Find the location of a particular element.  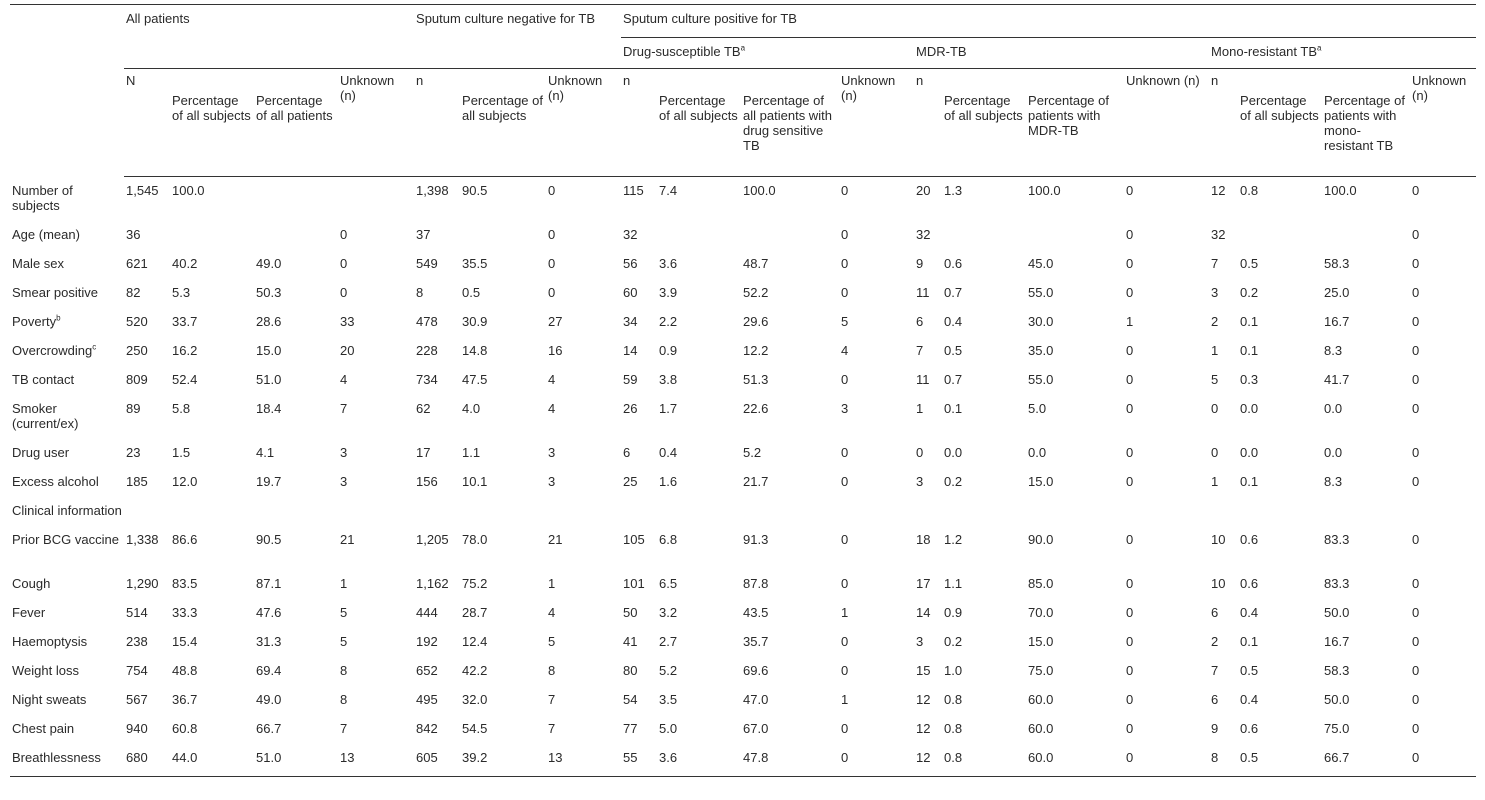

table-cell: 8 is located at coordinates (1224, 760).